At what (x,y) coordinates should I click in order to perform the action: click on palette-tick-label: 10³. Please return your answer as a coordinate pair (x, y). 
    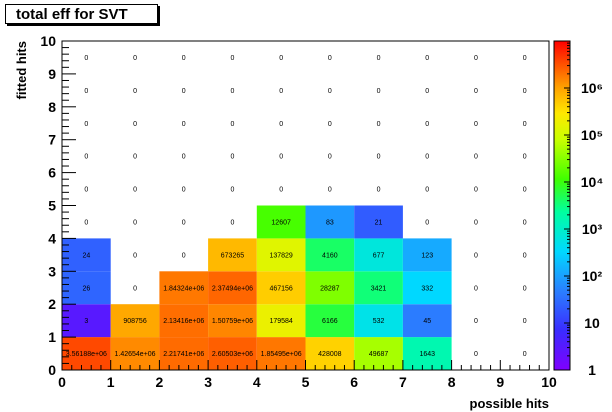
    Looking at the image, I should click on (592, 229).